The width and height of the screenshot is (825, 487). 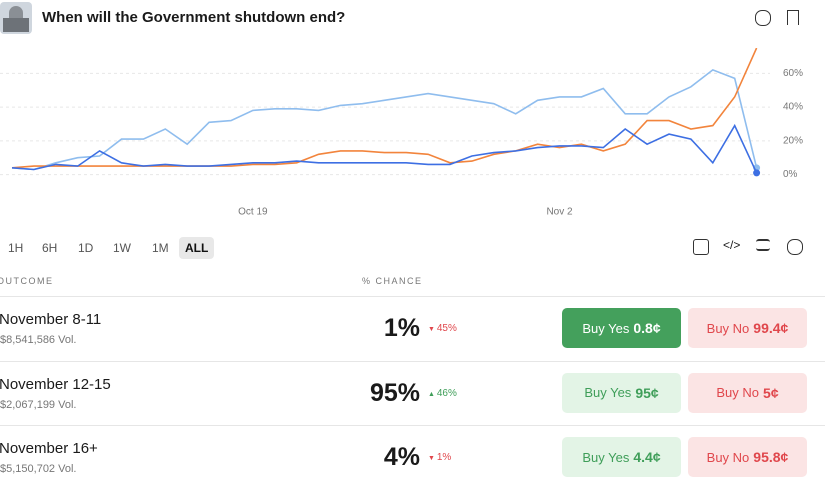 I want to click on buy-yes-button: Buy Yes 4.4¢, so click(x=621, y=457).